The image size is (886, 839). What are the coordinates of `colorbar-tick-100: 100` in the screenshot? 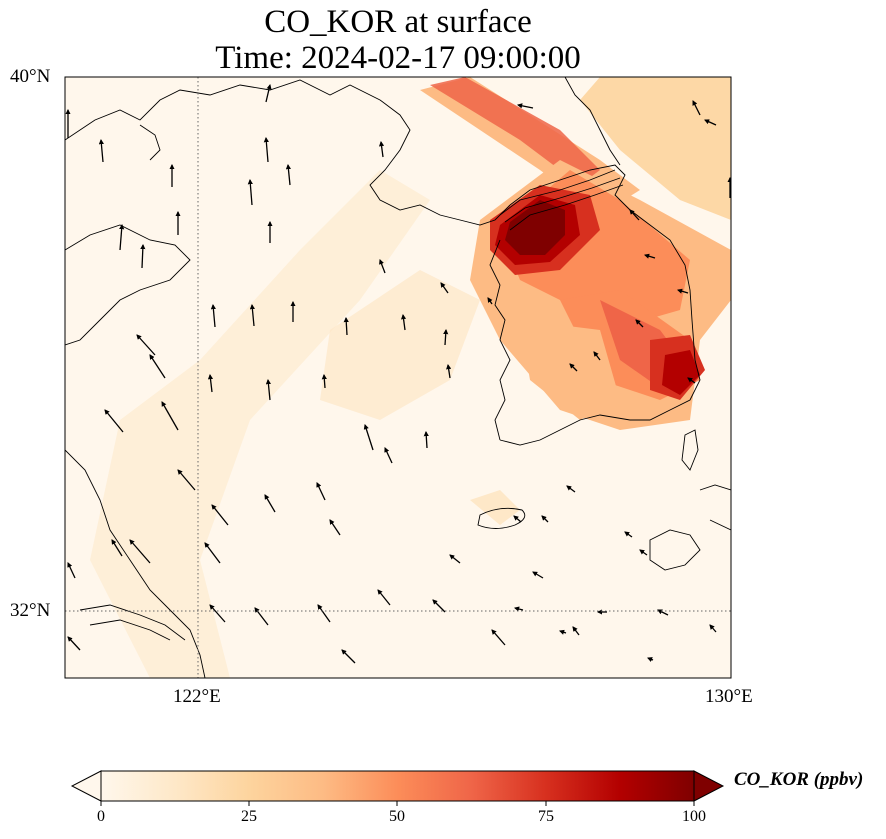 It's located at (694, 816).